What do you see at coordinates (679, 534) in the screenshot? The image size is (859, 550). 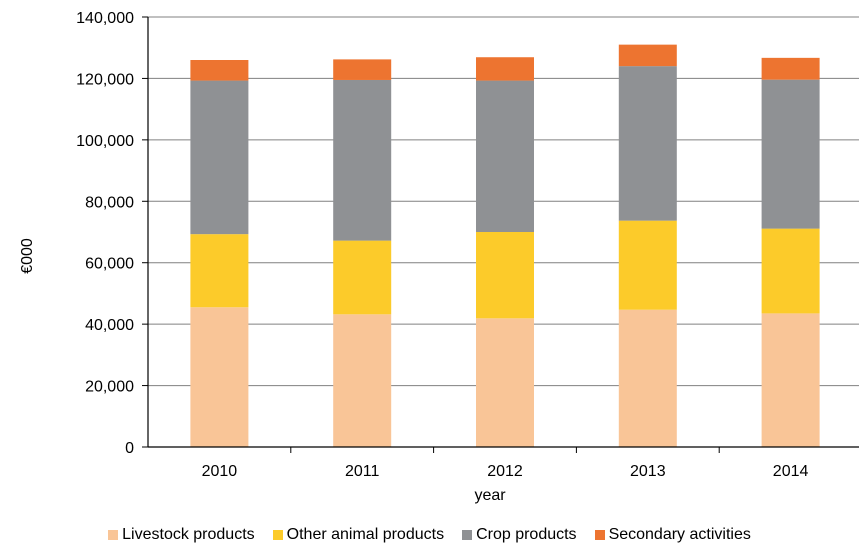 I see `legend-label: Secondary activities` at bounding box center [679, 534].